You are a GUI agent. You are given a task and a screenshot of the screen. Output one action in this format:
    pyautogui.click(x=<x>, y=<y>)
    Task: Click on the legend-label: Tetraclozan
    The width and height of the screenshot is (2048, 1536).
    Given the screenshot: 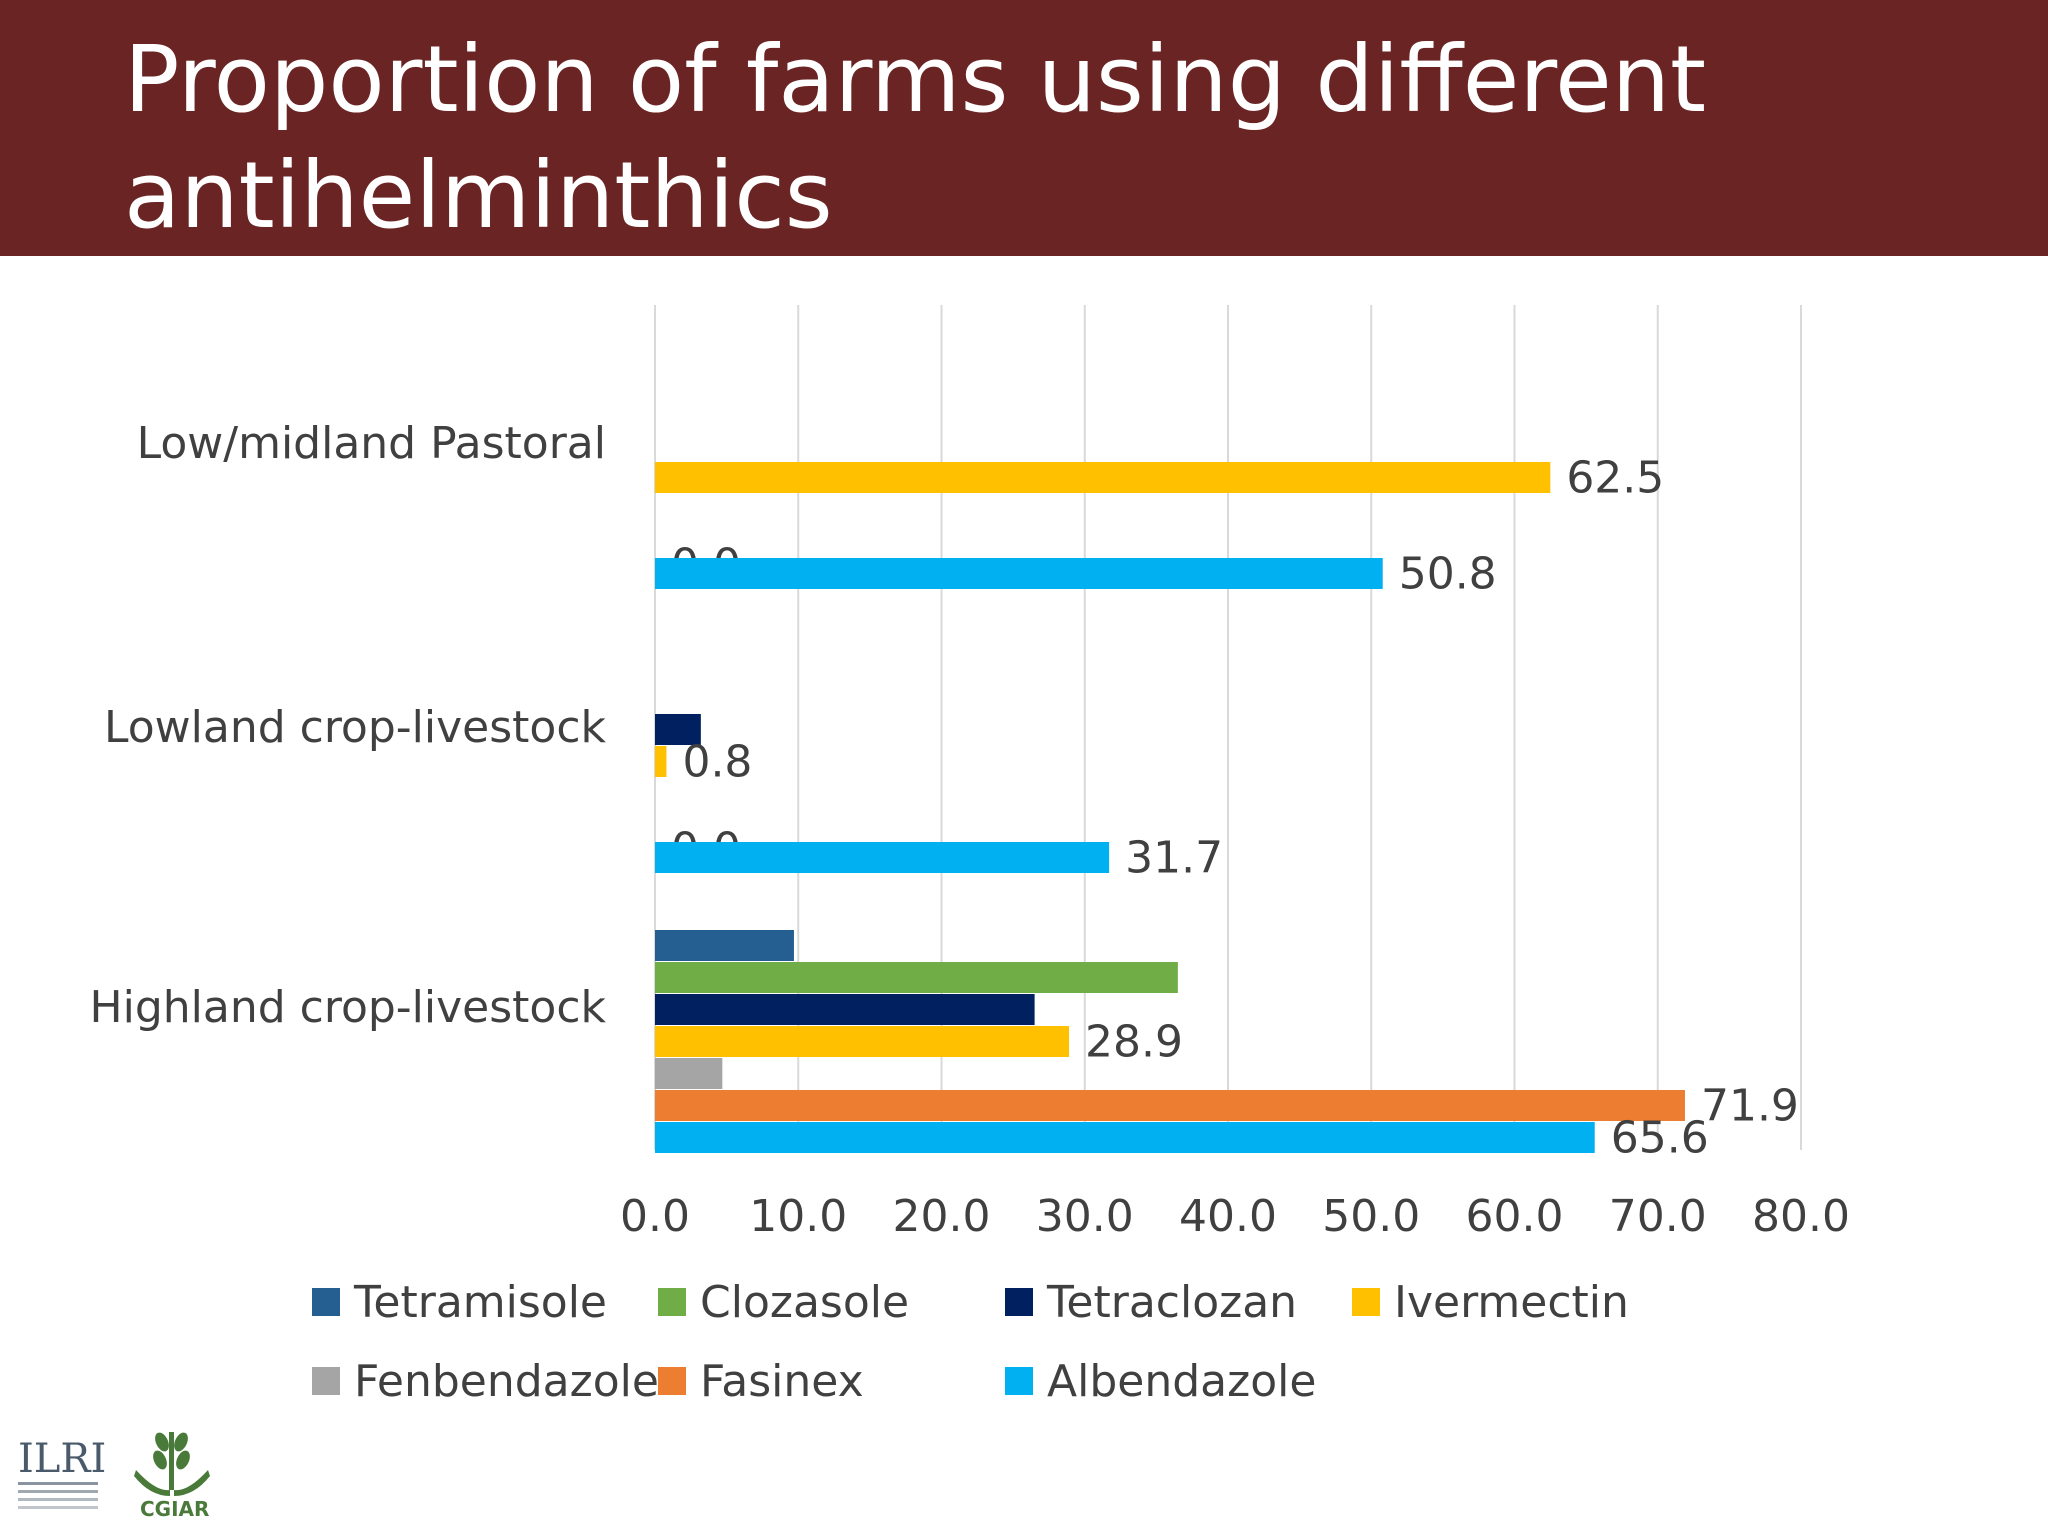 What is the action you would take?
    pyautogui.click(x=1171, y=1302)
    